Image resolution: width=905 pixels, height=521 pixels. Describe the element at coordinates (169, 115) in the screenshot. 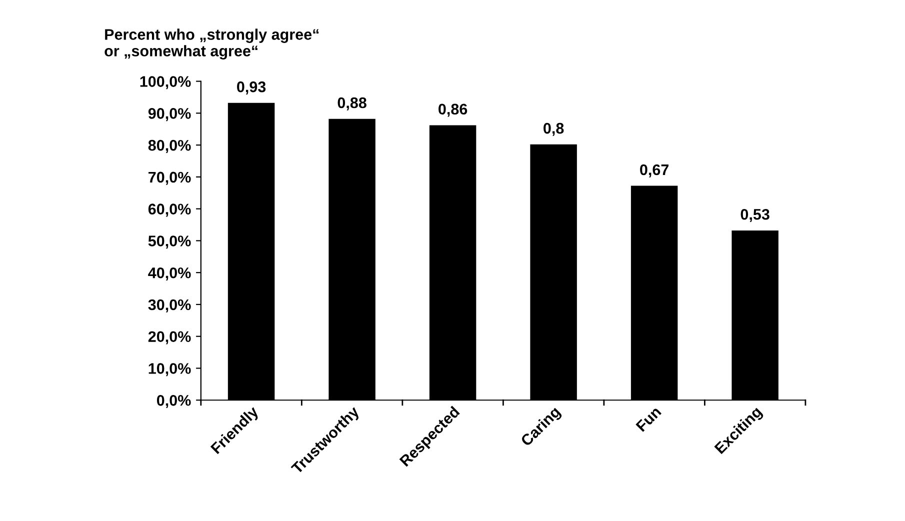

I see `y-tick-label: 90,0%` at that location.